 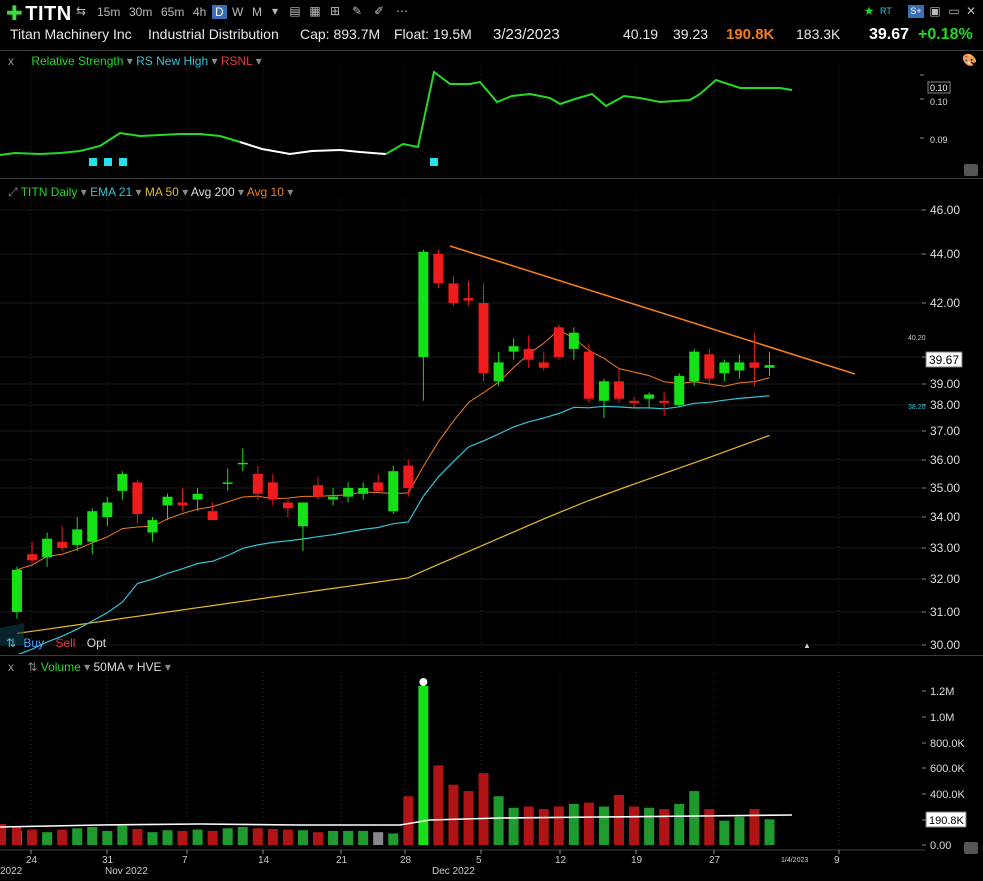 I want to click on avg10-label: Avg 10, so click(x=265, y=192).